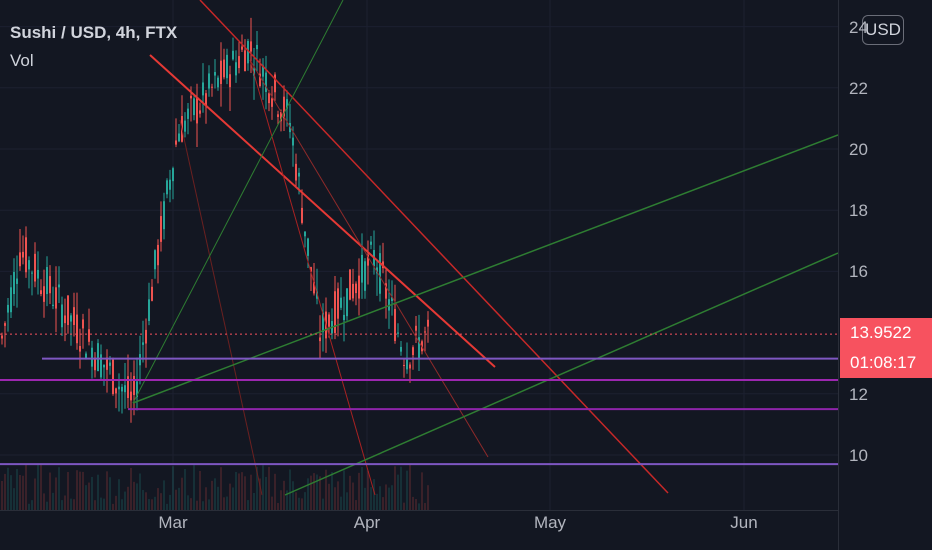  I want to click on currency-button: USD, so click(883, 30).